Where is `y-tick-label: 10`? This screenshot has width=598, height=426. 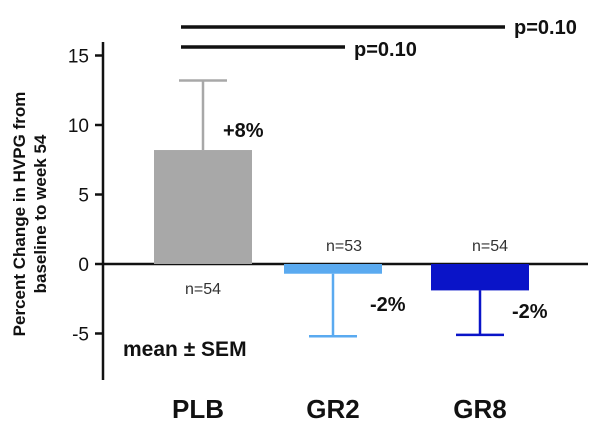 y-tick-label: 10 is located at coordinates (78, 126).